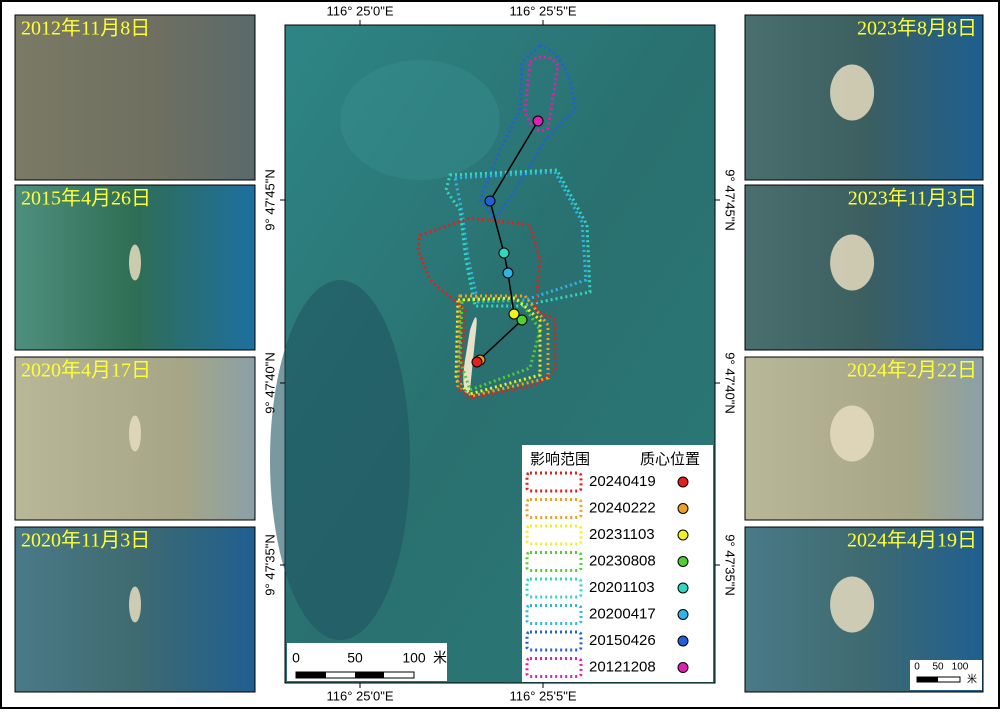 This screenshot has height=714, width=1000. What do you see at coordinates (135, 97) in the screenshot?
I see `image-panel` at bounding box center [135, 97].